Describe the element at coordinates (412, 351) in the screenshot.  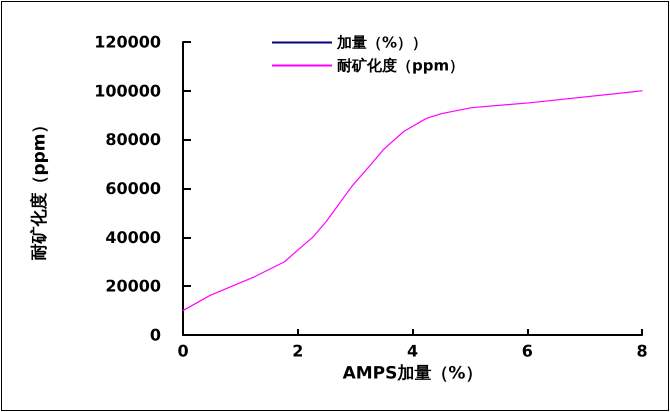
I see `x-tick-label: 4` at that location.